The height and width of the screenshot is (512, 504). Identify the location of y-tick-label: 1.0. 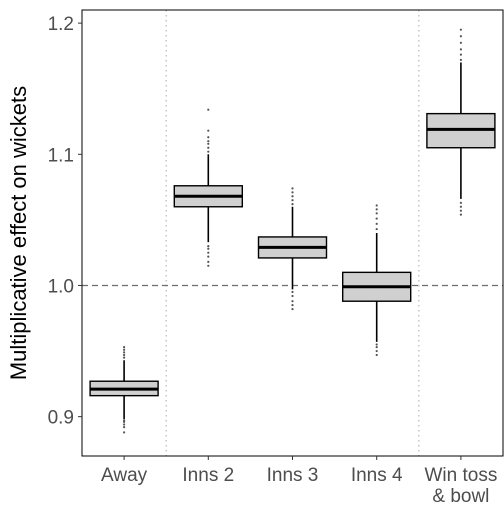
(61, 286).